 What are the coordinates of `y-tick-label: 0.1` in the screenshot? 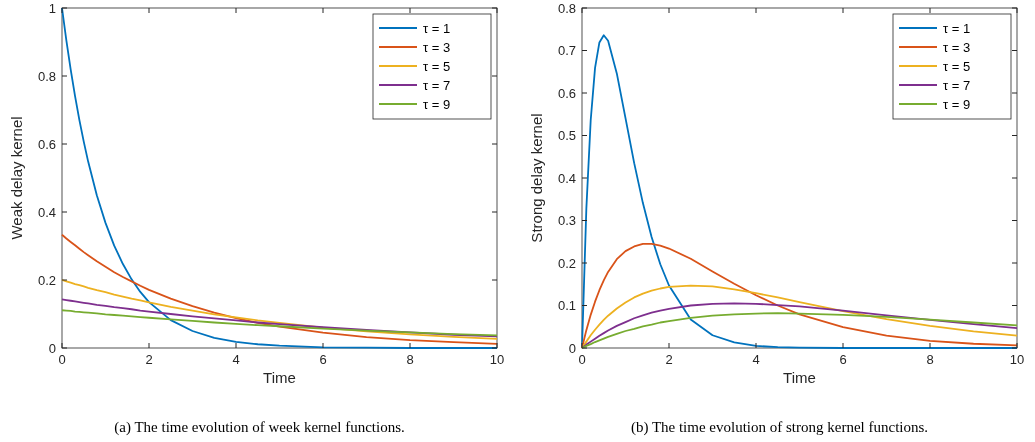 It's located at (566, 305).